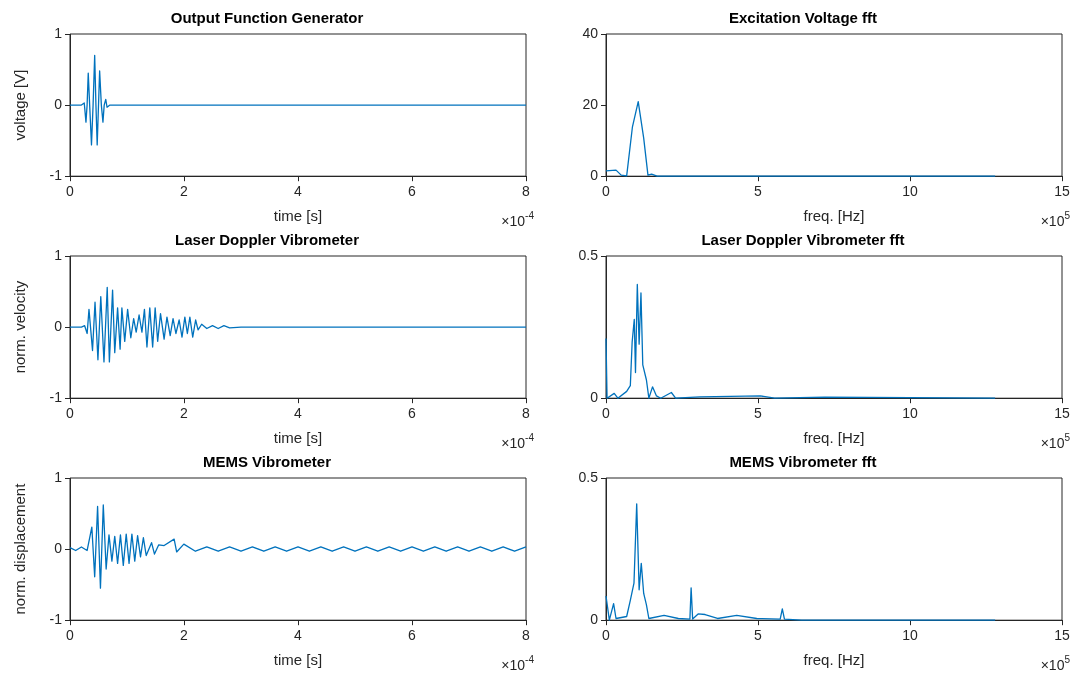 This screenshot has width=1081, height=682. What do you see at coordinates (20, 548) in the screenshot?
I see `y-axis-title: norm. displacement` at bounding box center [20, 548].